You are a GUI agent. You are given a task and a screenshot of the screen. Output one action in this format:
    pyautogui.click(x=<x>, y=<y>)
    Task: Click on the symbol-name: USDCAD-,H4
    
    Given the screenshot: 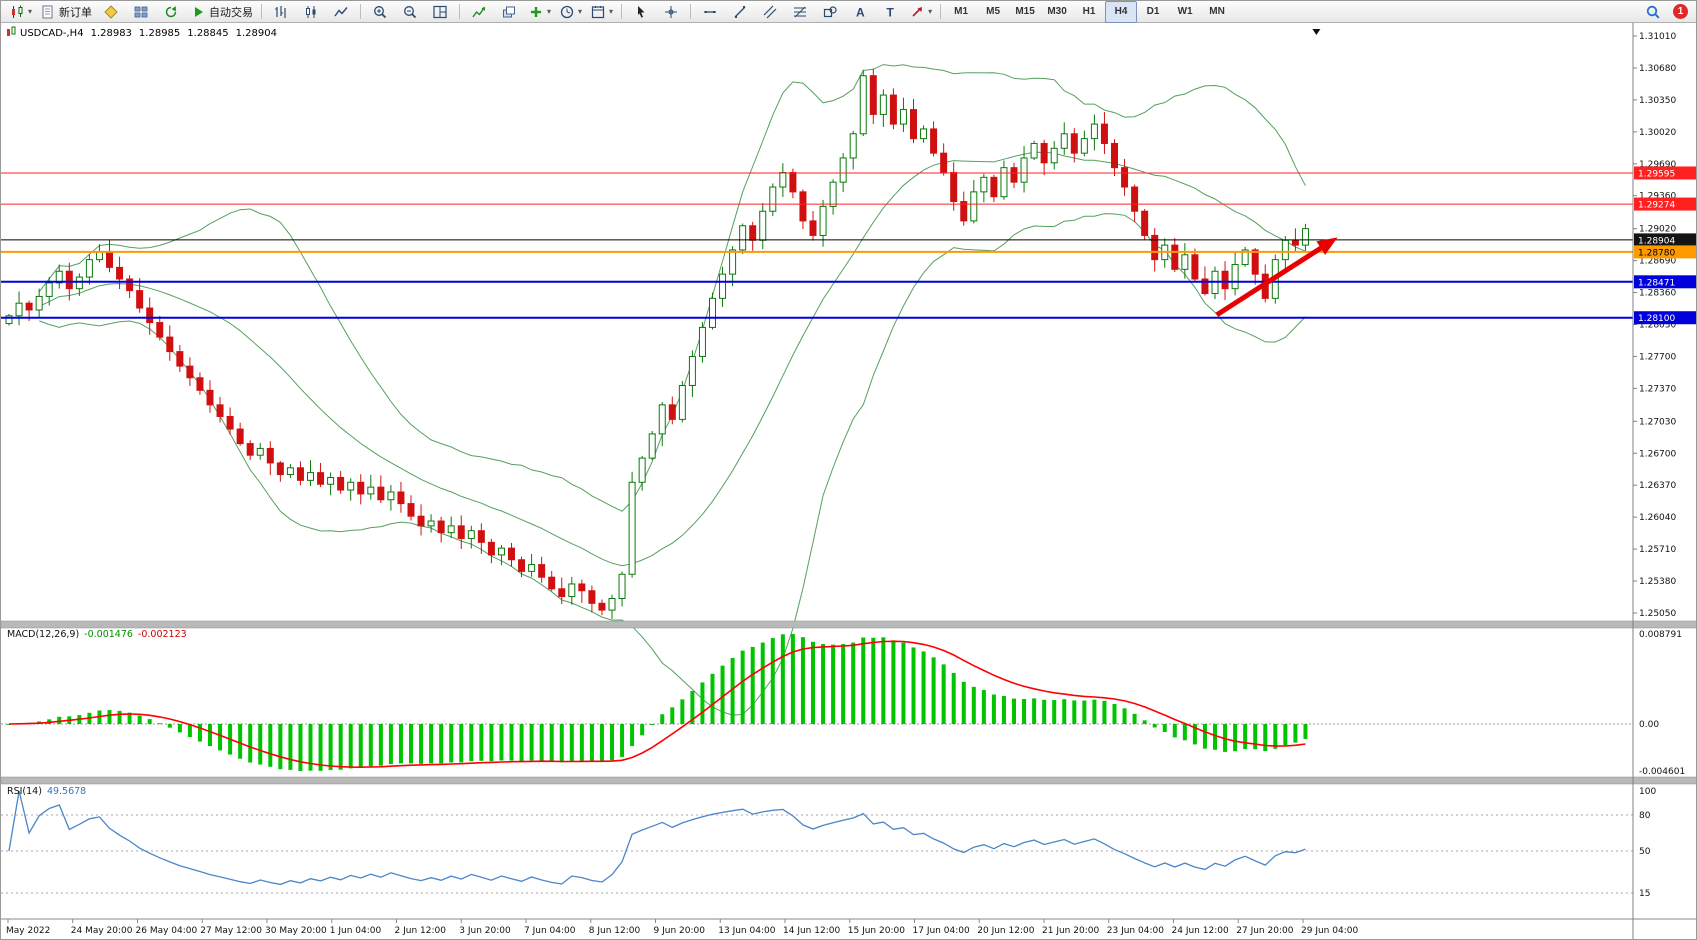 What is the action you would take?
    pyautogui.click(x=52, y=33)
    